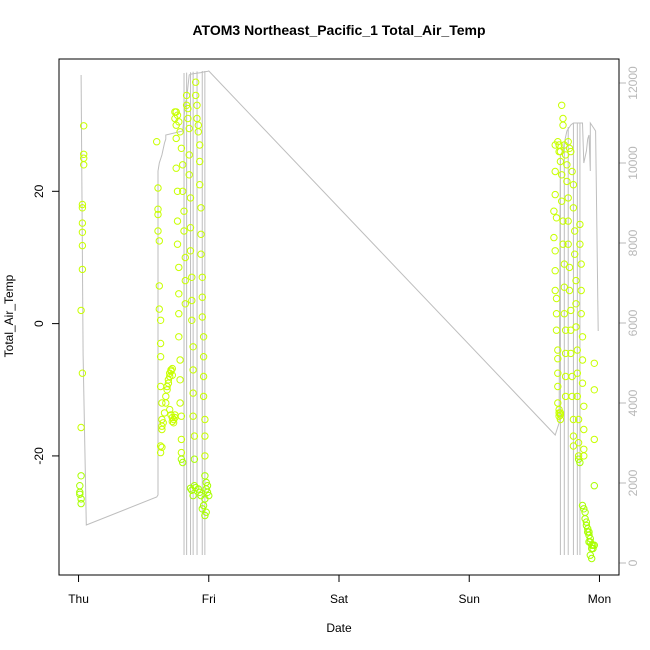 This screenshot has height=650, width=650. I want to click on y2-tick-label: 0, so click(633, 562).